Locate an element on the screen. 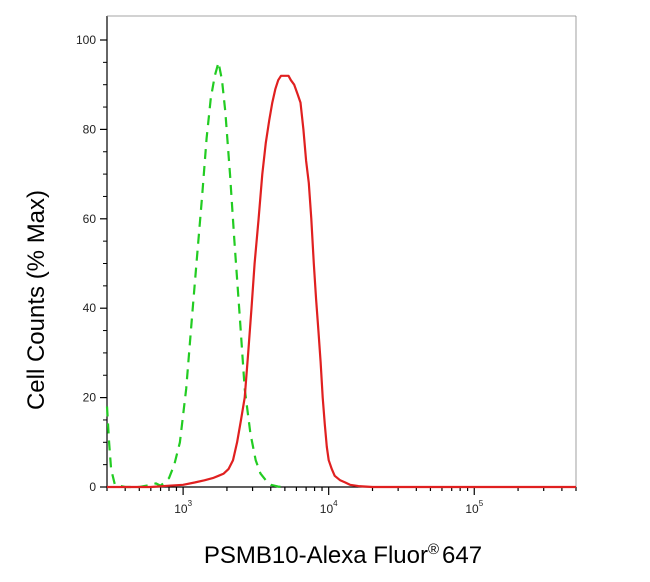  x-tick-label: 10⁴ is located at coordinates (329, 507).